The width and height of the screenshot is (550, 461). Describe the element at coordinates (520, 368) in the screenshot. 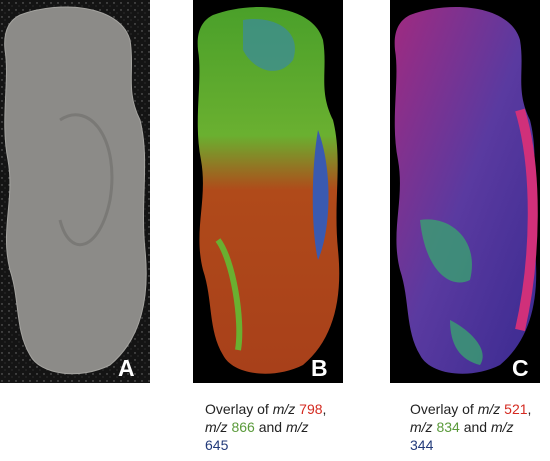

I see `panel-label: C` at that location.